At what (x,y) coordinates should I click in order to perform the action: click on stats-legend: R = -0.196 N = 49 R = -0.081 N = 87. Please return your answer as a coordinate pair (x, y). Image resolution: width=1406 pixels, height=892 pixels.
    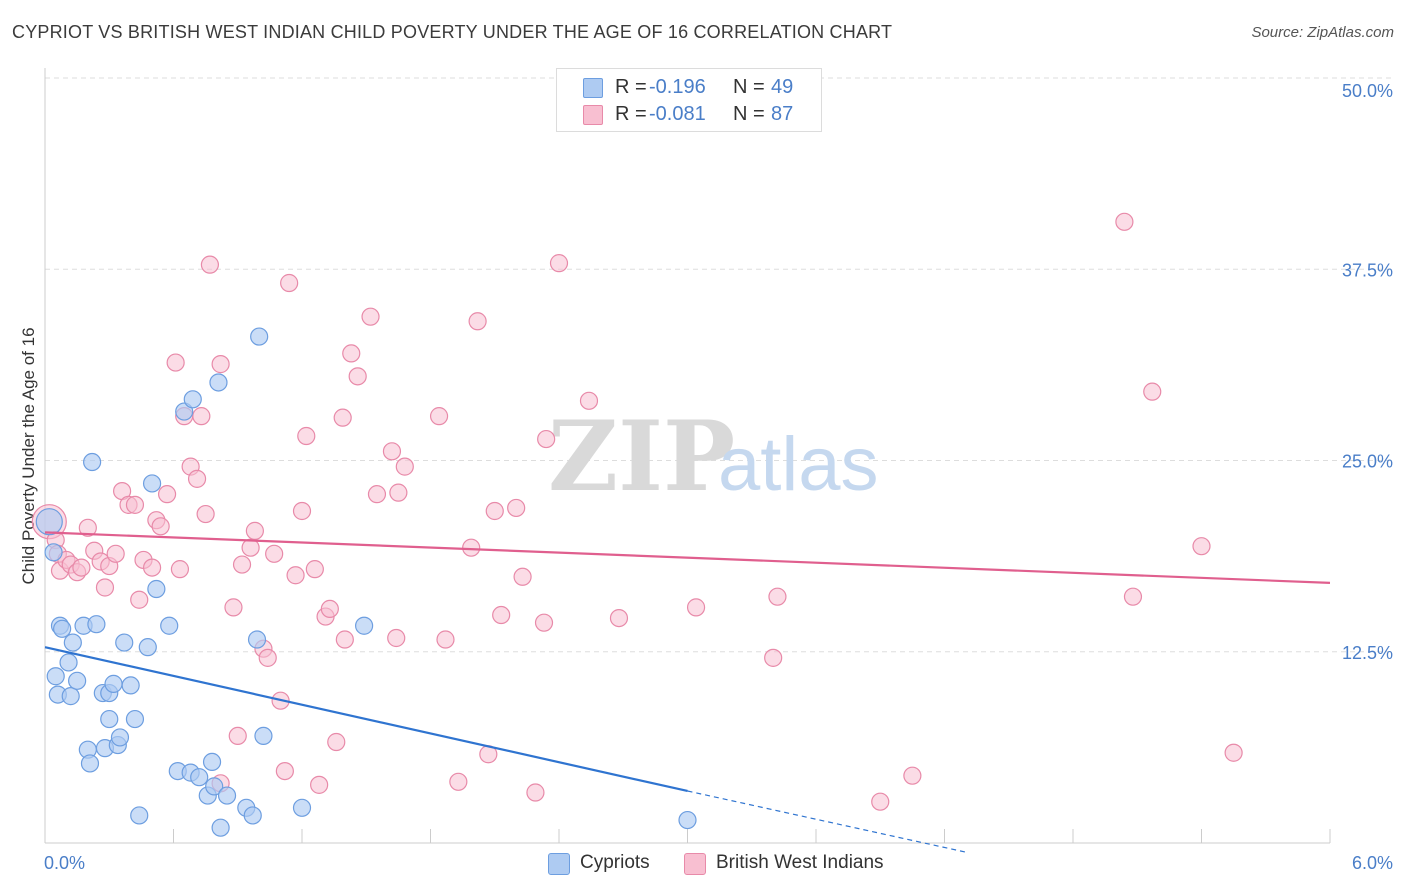
    Looking at the image, I should click on (689, 100).